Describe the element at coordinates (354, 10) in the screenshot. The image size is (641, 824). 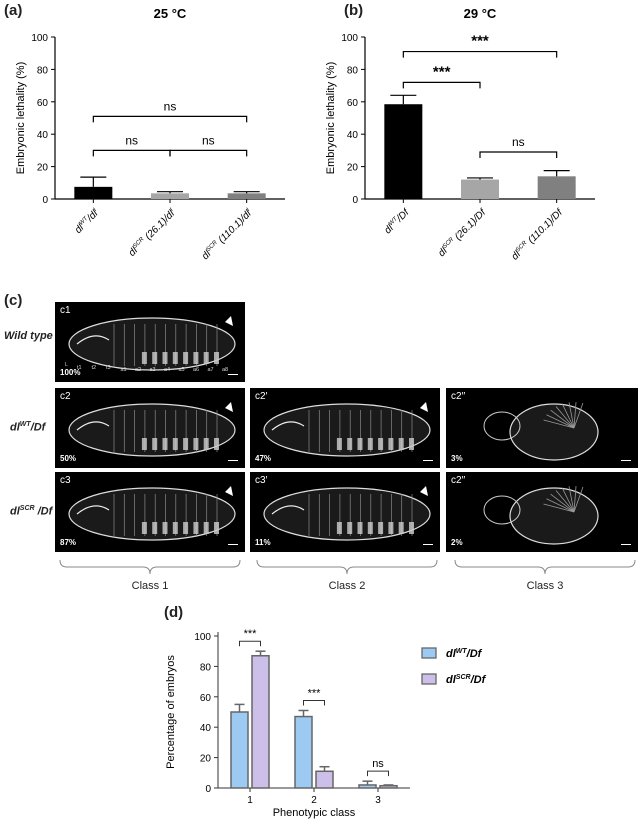
I see `panel-b-letter: (b)` at that location.